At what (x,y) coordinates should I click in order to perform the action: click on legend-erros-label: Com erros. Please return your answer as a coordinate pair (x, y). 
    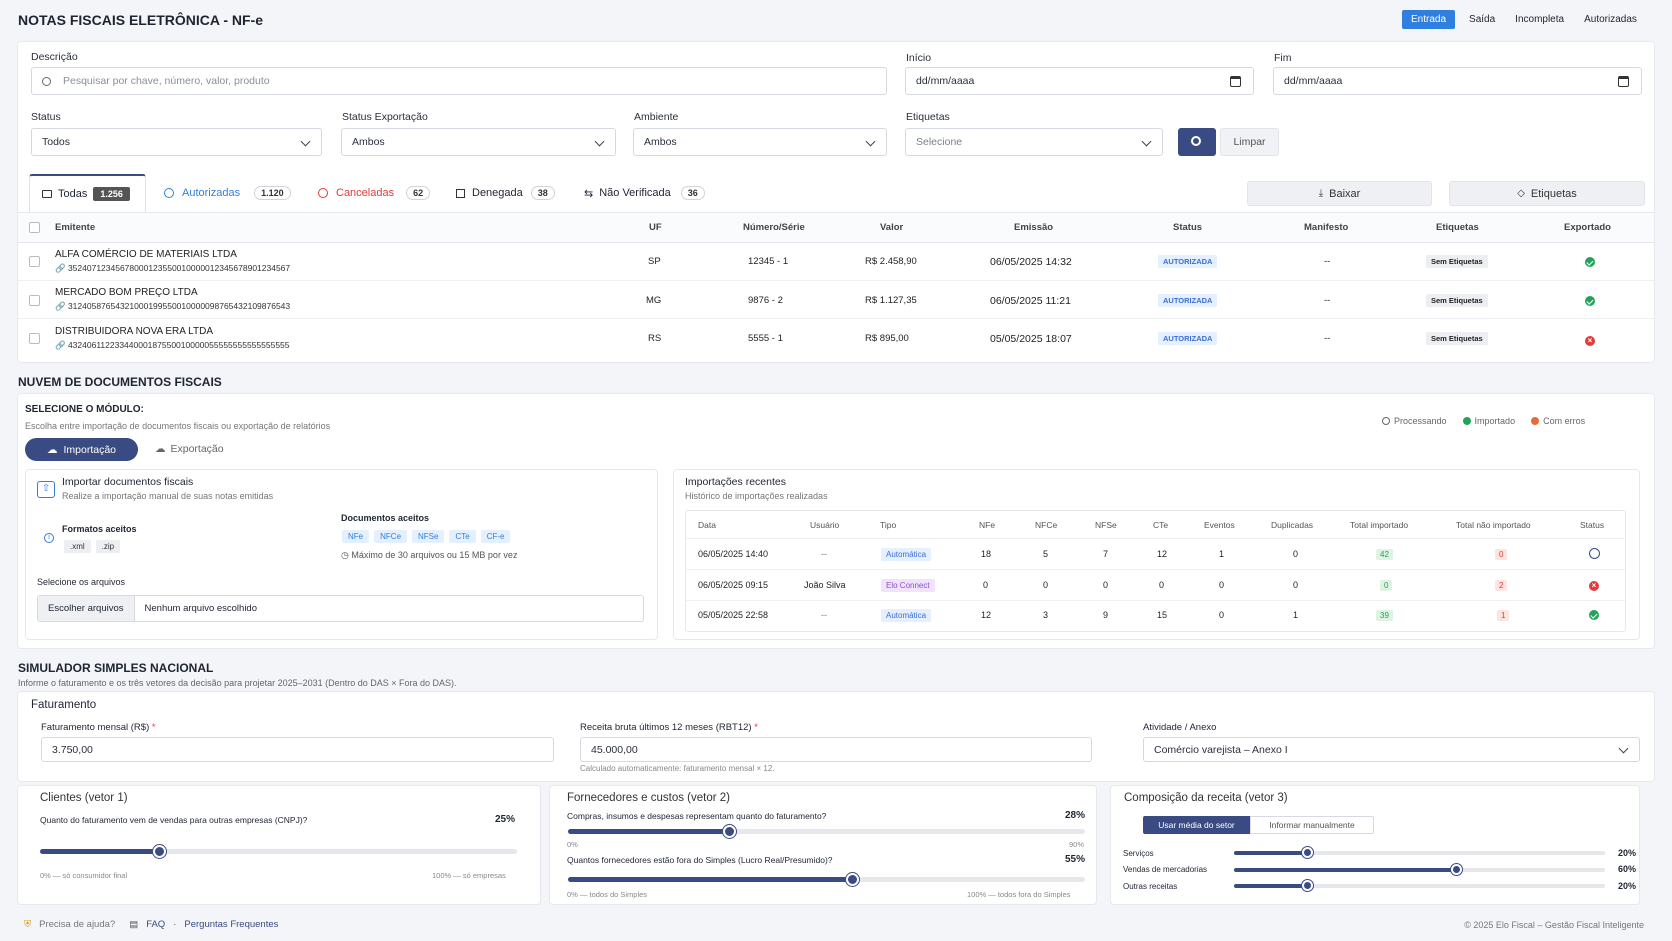
    Looking at the image, I should click on (1564, 421).